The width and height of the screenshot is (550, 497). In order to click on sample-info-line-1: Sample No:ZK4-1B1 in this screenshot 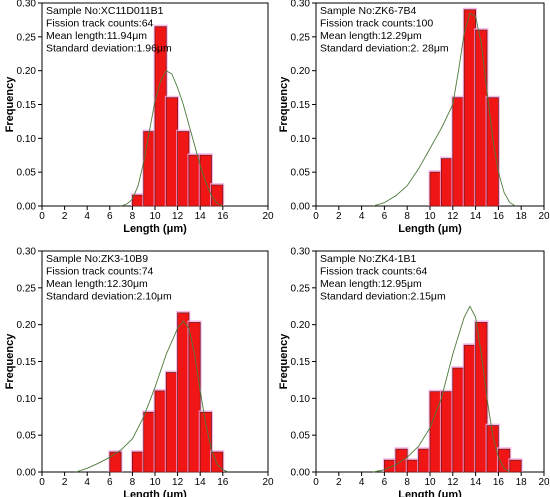, I will do `click(368, 259)`.